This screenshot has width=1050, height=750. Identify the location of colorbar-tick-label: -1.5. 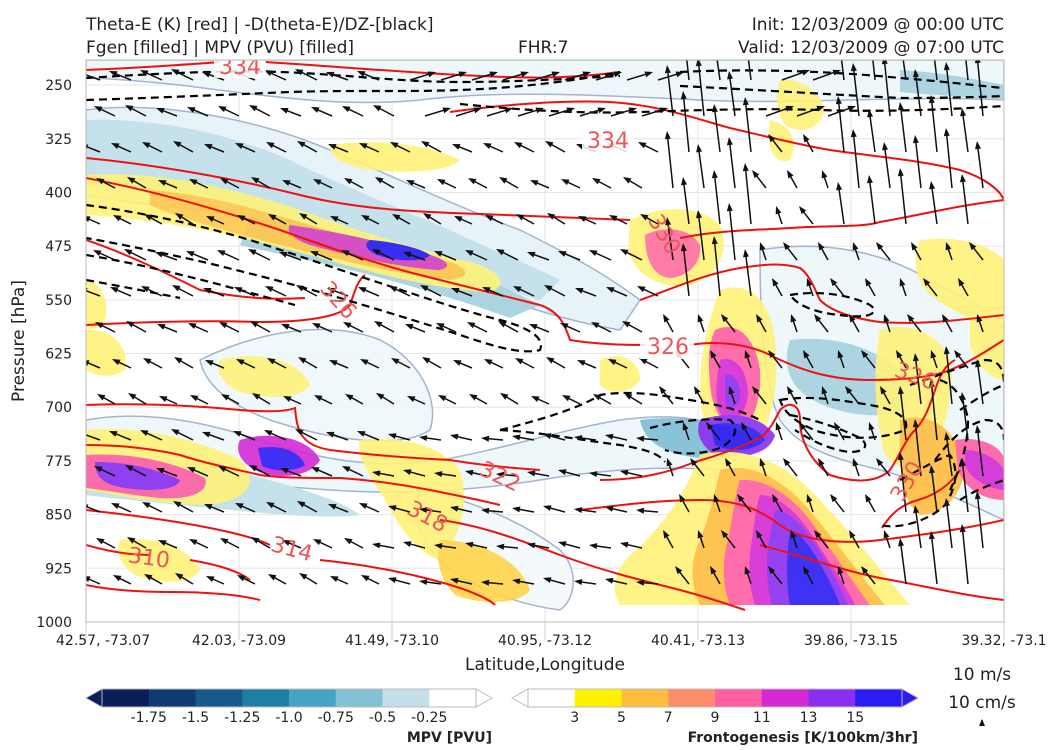
(195, 718).